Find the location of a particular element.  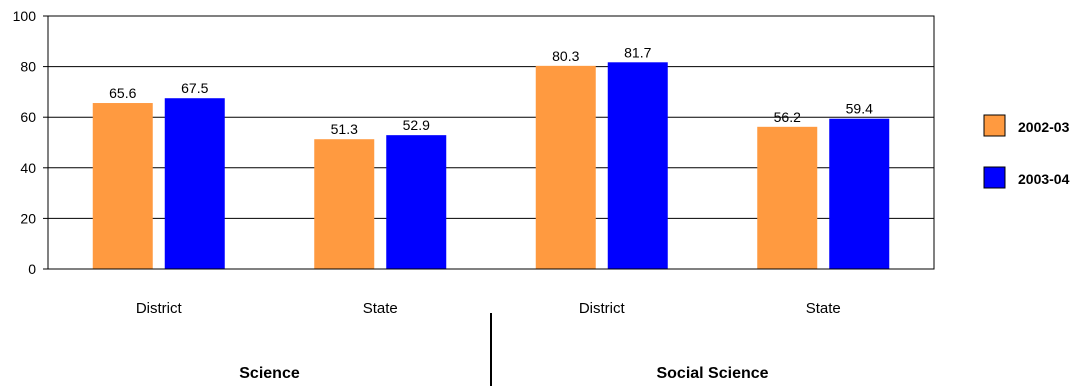

y-tick-label-100: 100 is located at coordinates (25, 16).